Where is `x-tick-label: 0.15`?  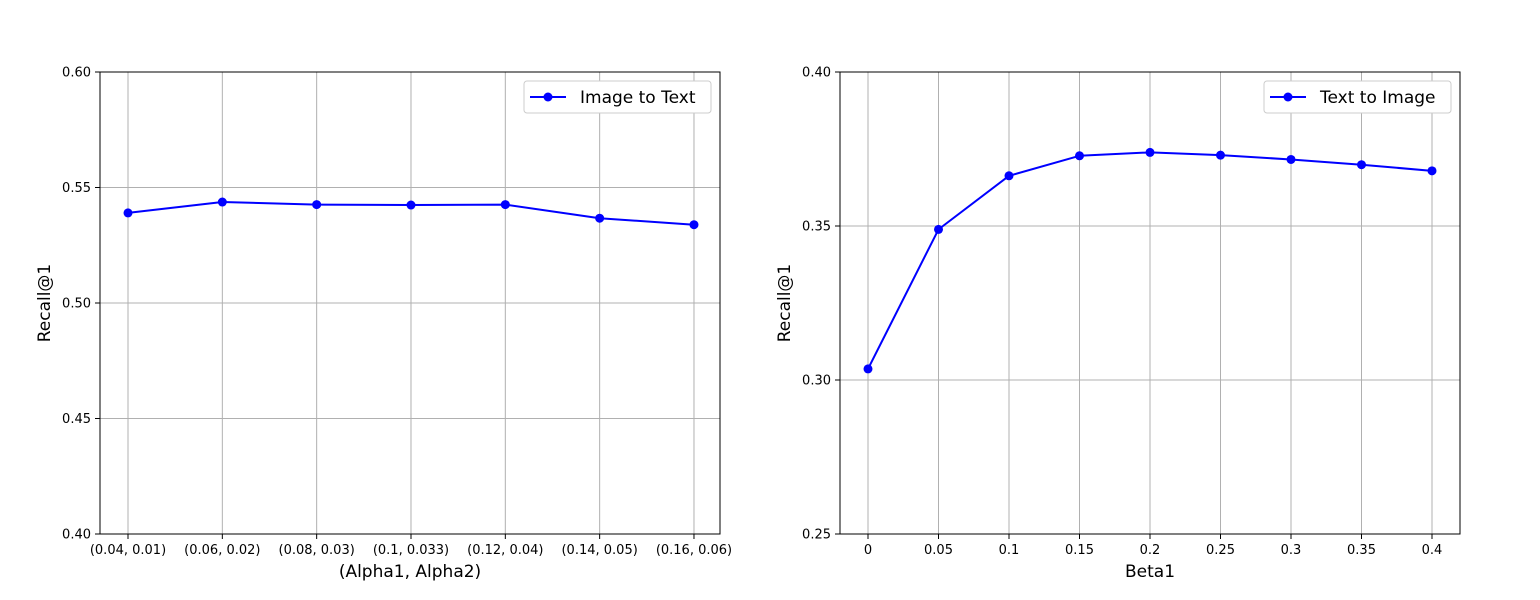 x-tick-label: 0.15 is located at coordinates (1079, 550).